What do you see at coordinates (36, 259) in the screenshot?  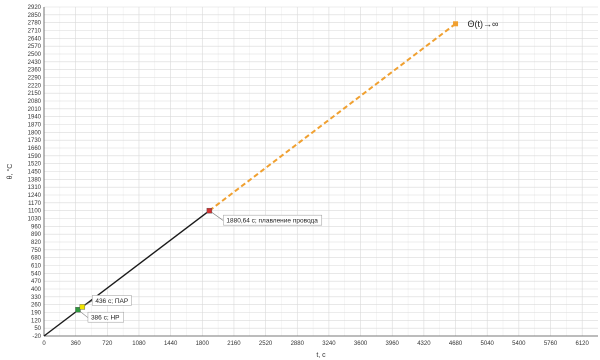 I see `y-tick-label: 680` at bounding box center [36, 259].